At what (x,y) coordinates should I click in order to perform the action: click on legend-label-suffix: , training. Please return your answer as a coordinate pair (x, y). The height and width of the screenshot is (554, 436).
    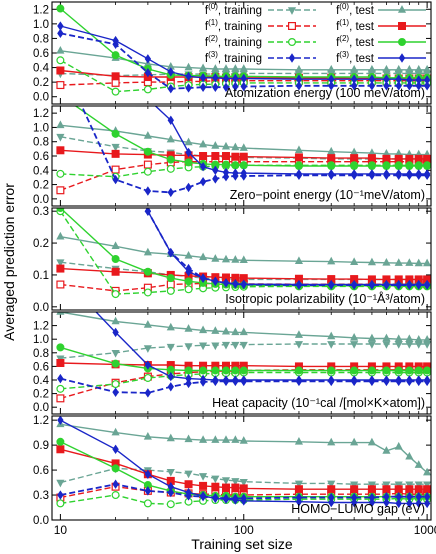
    Looking at the image, I should click on (240, 59).